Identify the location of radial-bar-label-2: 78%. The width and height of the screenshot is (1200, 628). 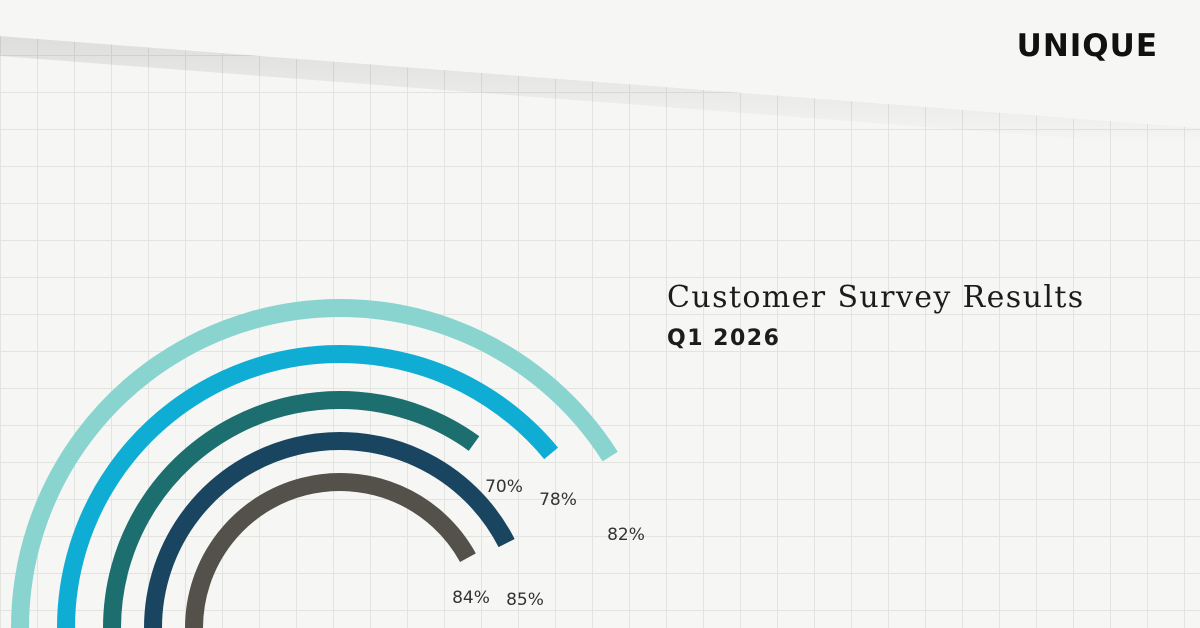
(558, 500).